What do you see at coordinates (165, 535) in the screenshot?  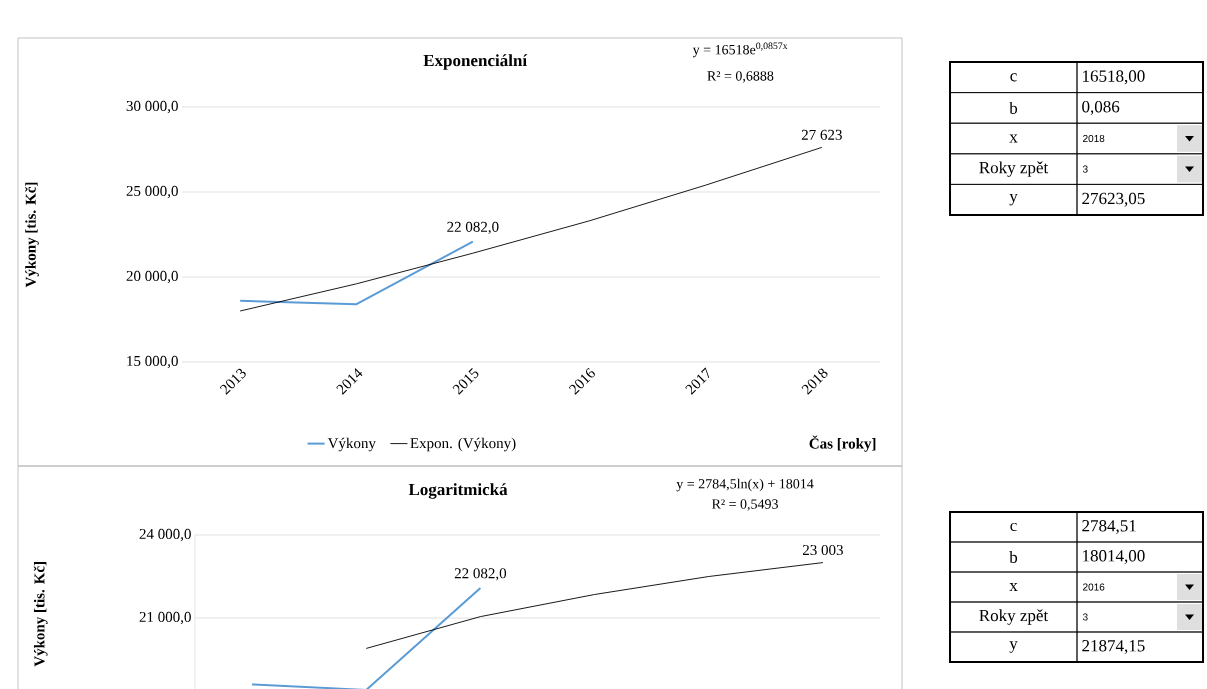 I see `y-tick-label: 24 000,0` at bounding box center [165, 535].